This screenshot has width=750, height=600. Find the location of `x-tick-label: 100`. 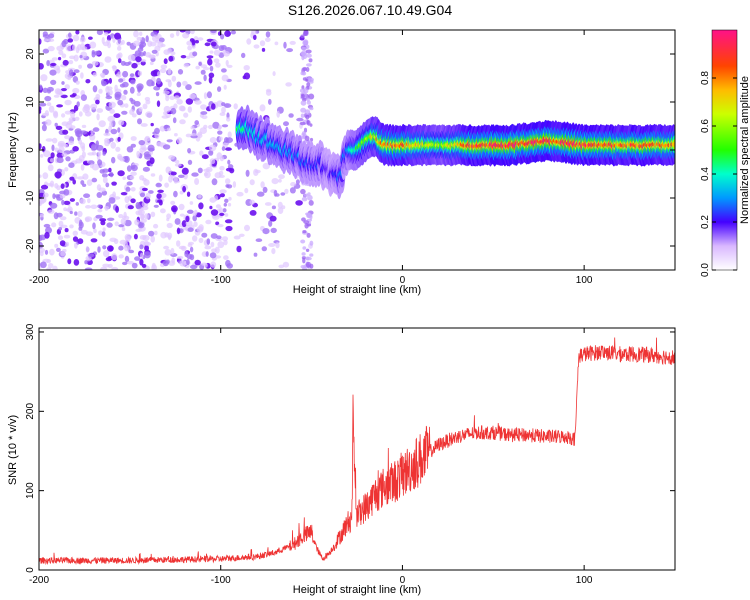

x-tick-label: 100 is located at coordinates (584, 280).